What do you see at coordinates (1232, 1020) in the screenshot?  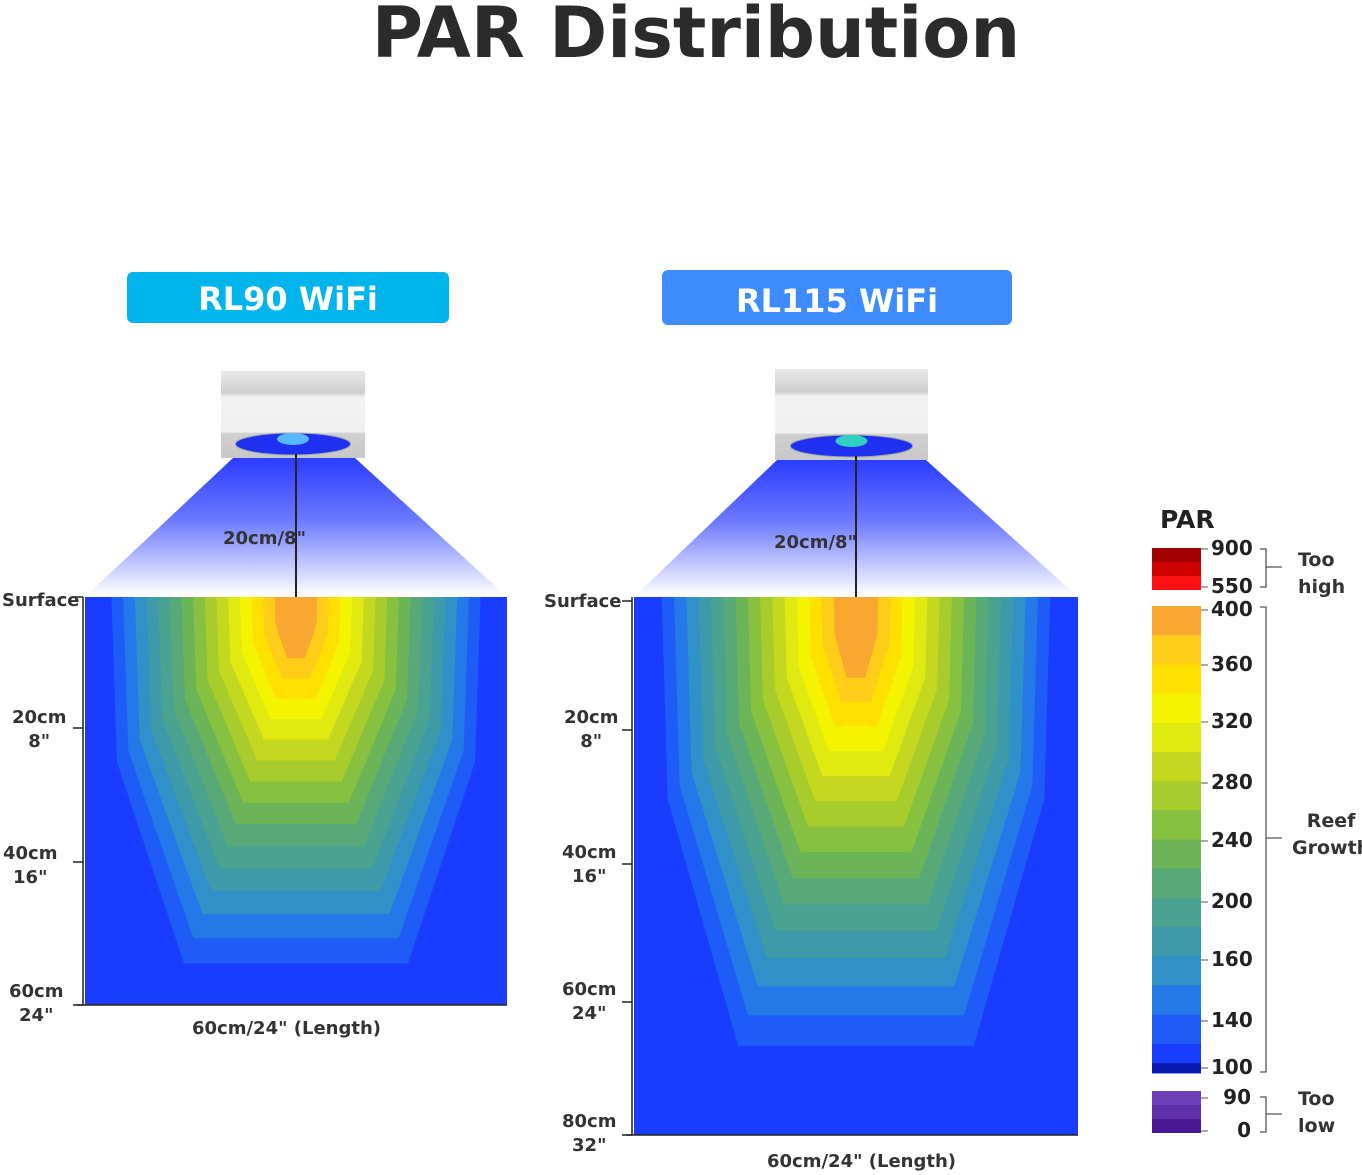 I see `legend-tick-label: 140` at bounding box center [1232, 1020].